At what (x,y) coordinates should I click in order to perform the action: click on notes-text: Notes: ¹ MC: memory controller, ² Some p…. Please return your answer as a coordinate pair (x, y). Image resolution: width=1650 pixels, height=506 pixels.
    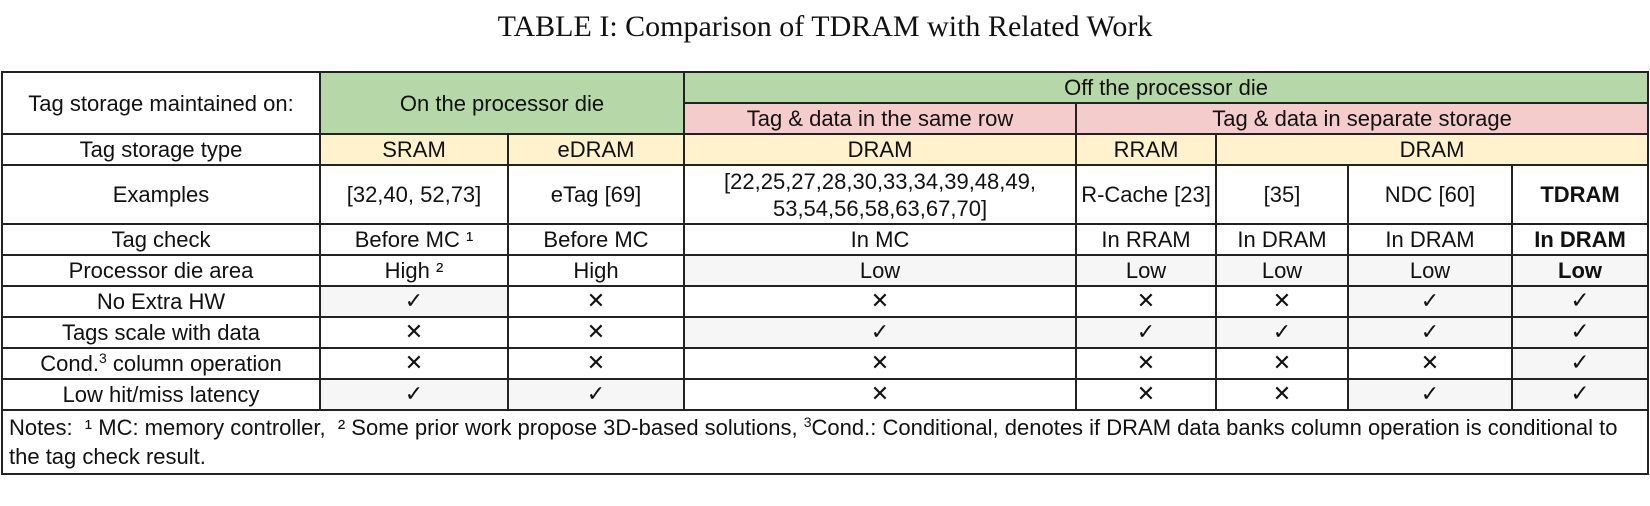
    Looking at the image, I should click on (406, 427).